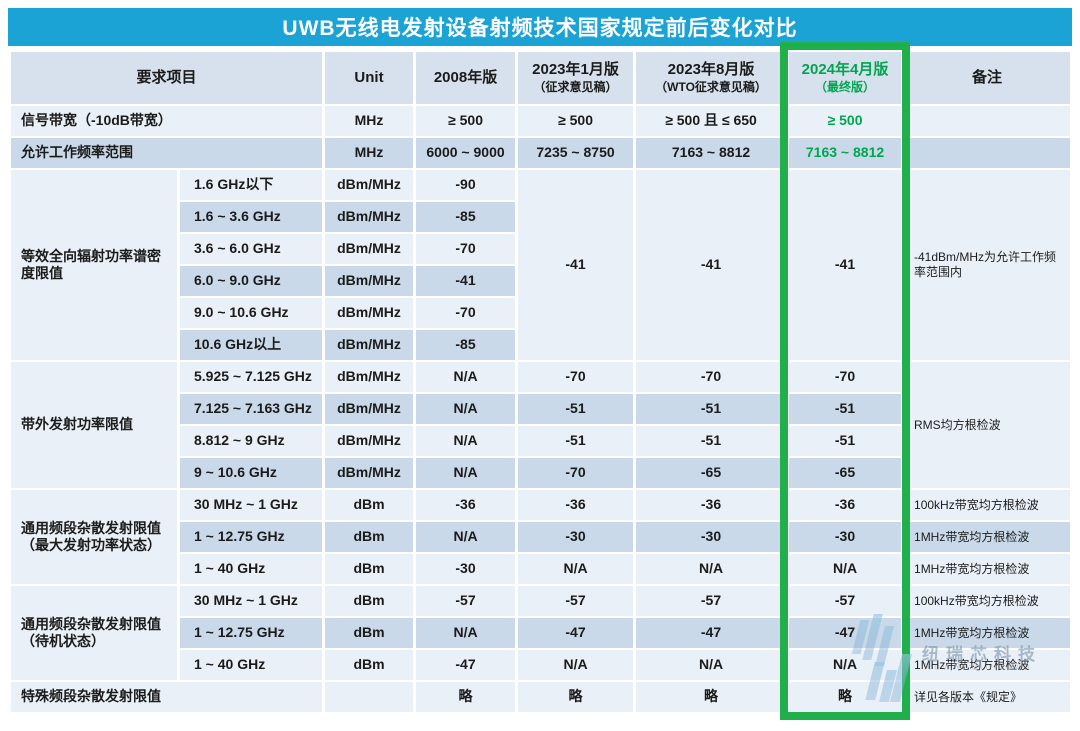 The image size is (1080, 731). I want to click on group-label: 等效全向辐射功率谱密度限值, so click(94, 265).